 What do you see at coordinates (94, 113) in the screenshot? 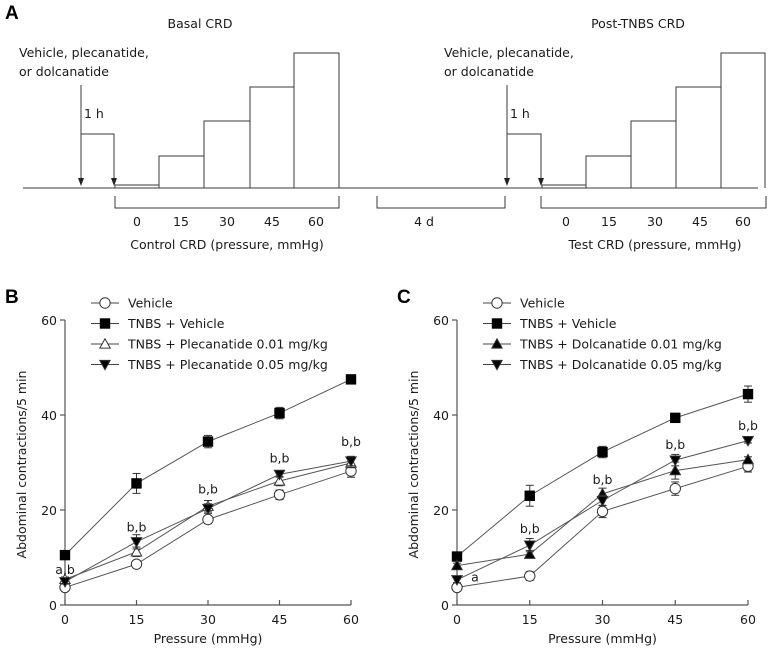
I see `basal-interval-label: 1 h` at bounding box center [94, 113].